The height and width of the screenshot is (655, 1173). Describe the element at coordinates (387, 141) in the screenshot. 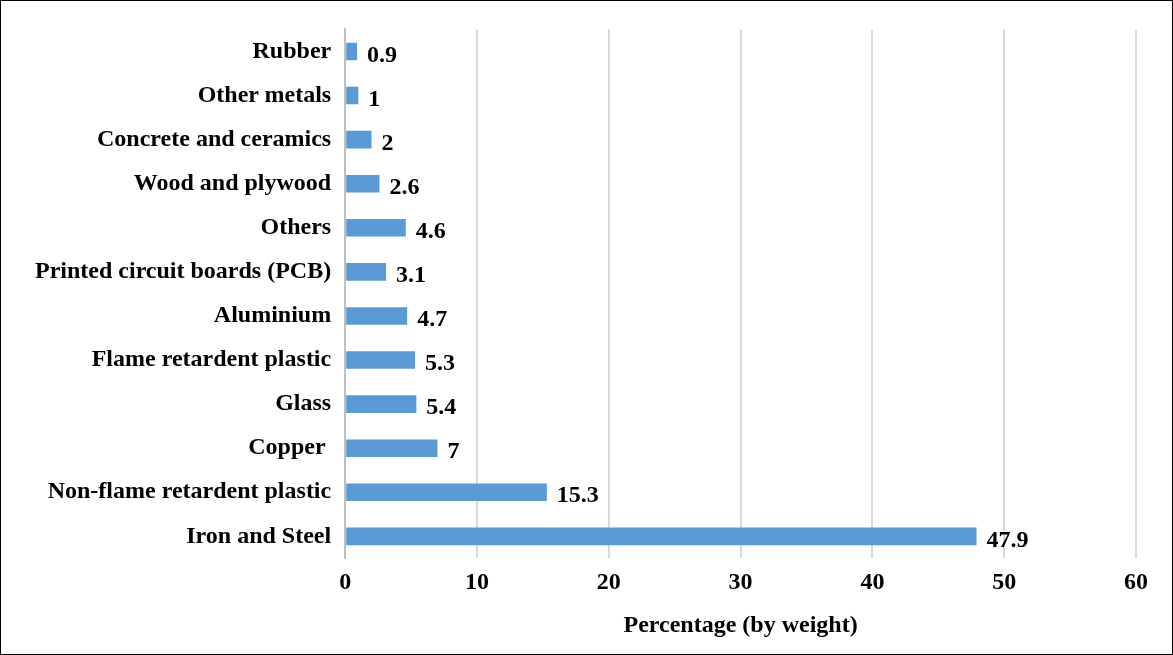

I see `data-label: 2` at that location.